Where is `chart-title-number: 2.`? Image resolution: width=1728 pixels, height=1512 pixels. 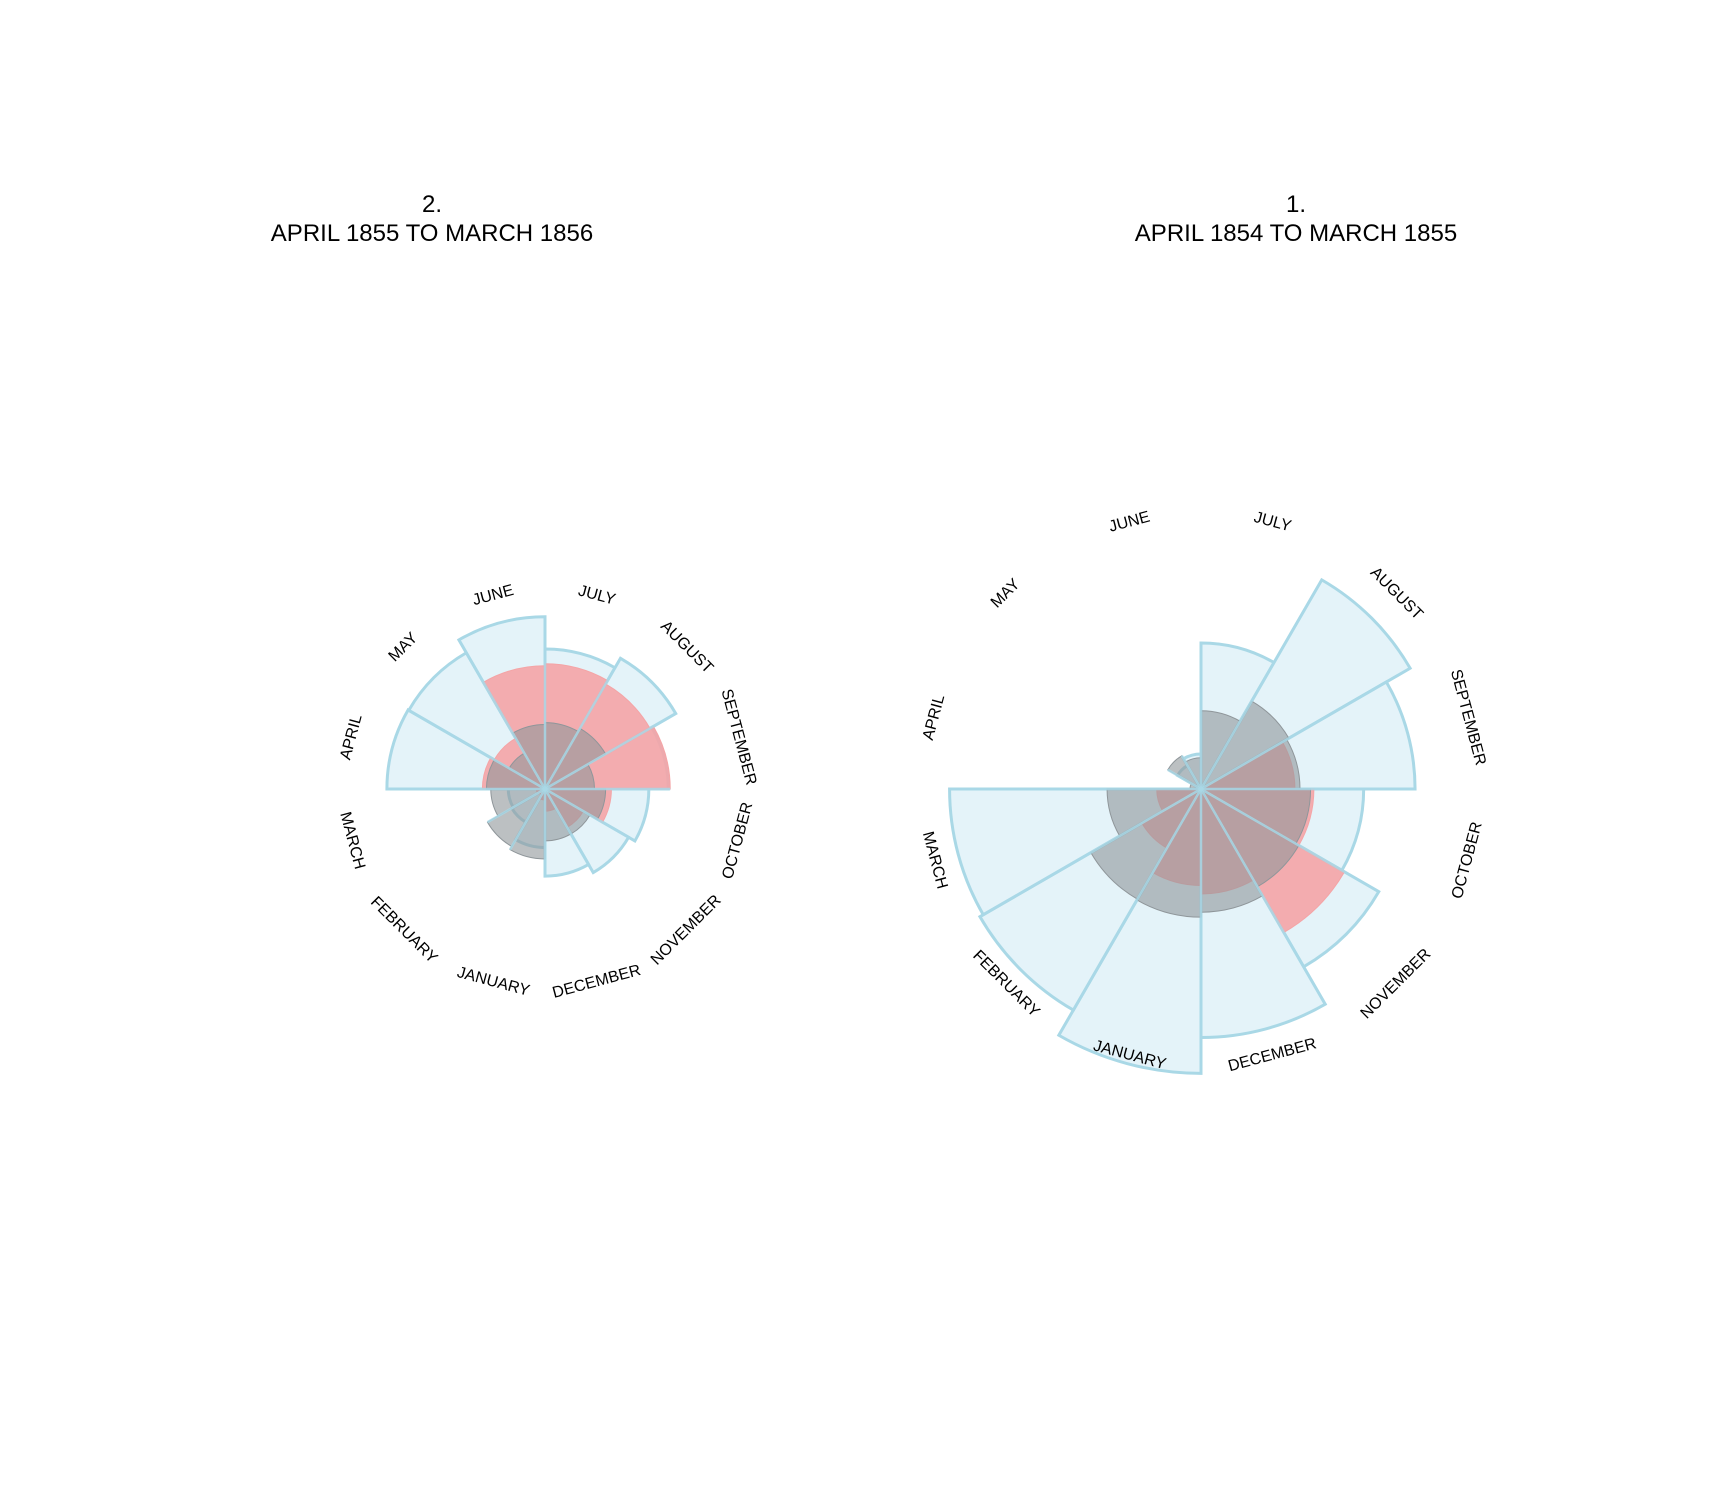
chart-title-number: 2. is located at coordinates (431, 204).